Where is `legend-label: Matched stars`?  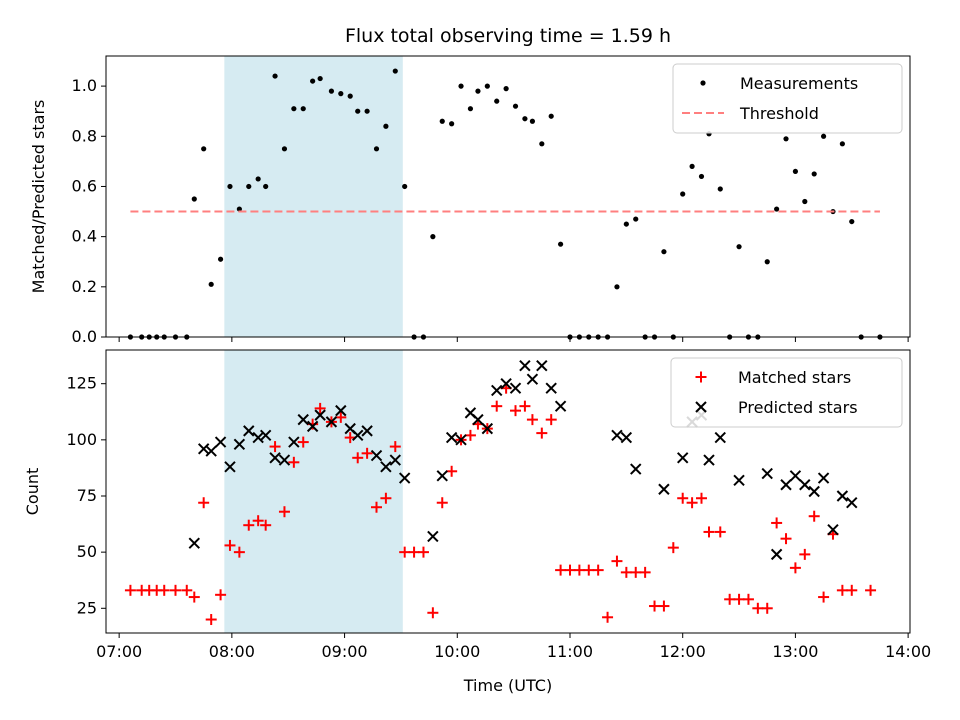 legend-label: Matched stars is located at coordinates (794, 377).